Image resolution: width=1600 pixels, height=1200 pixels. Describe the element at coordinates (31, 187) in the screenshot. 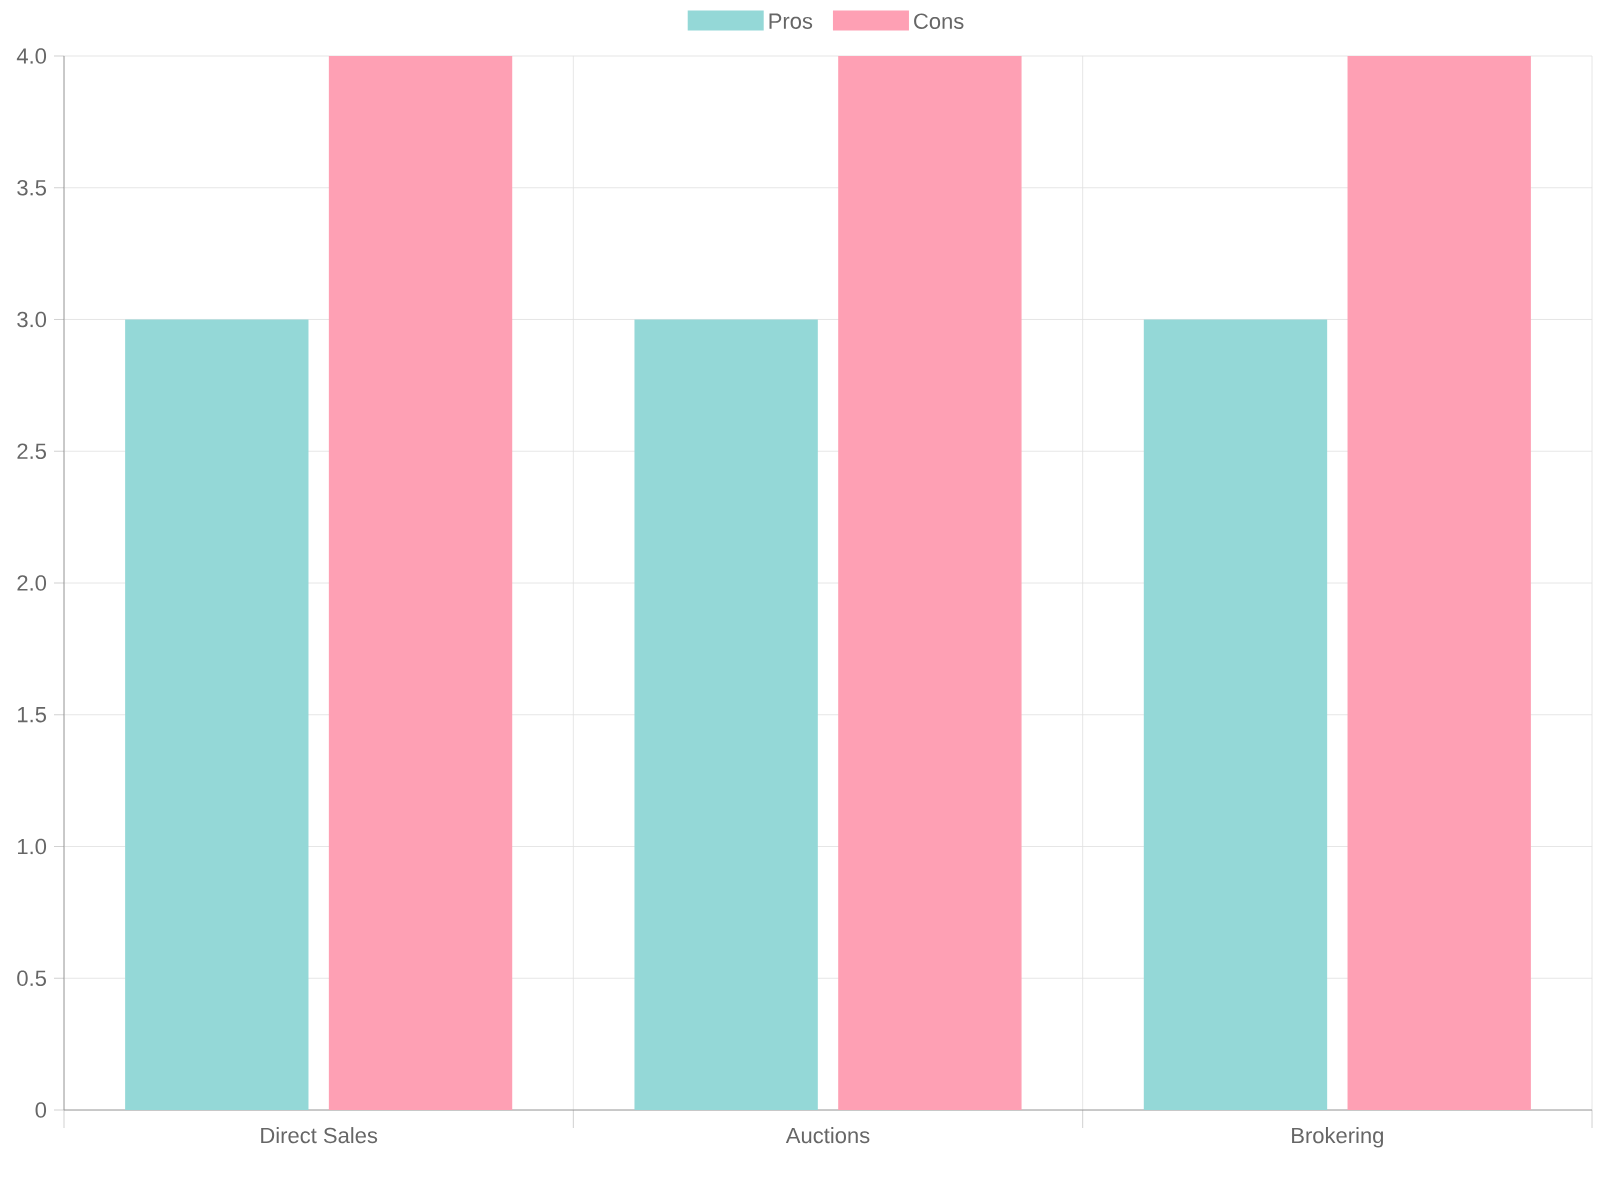

I see `y-tick-label: 3.5` at that location.